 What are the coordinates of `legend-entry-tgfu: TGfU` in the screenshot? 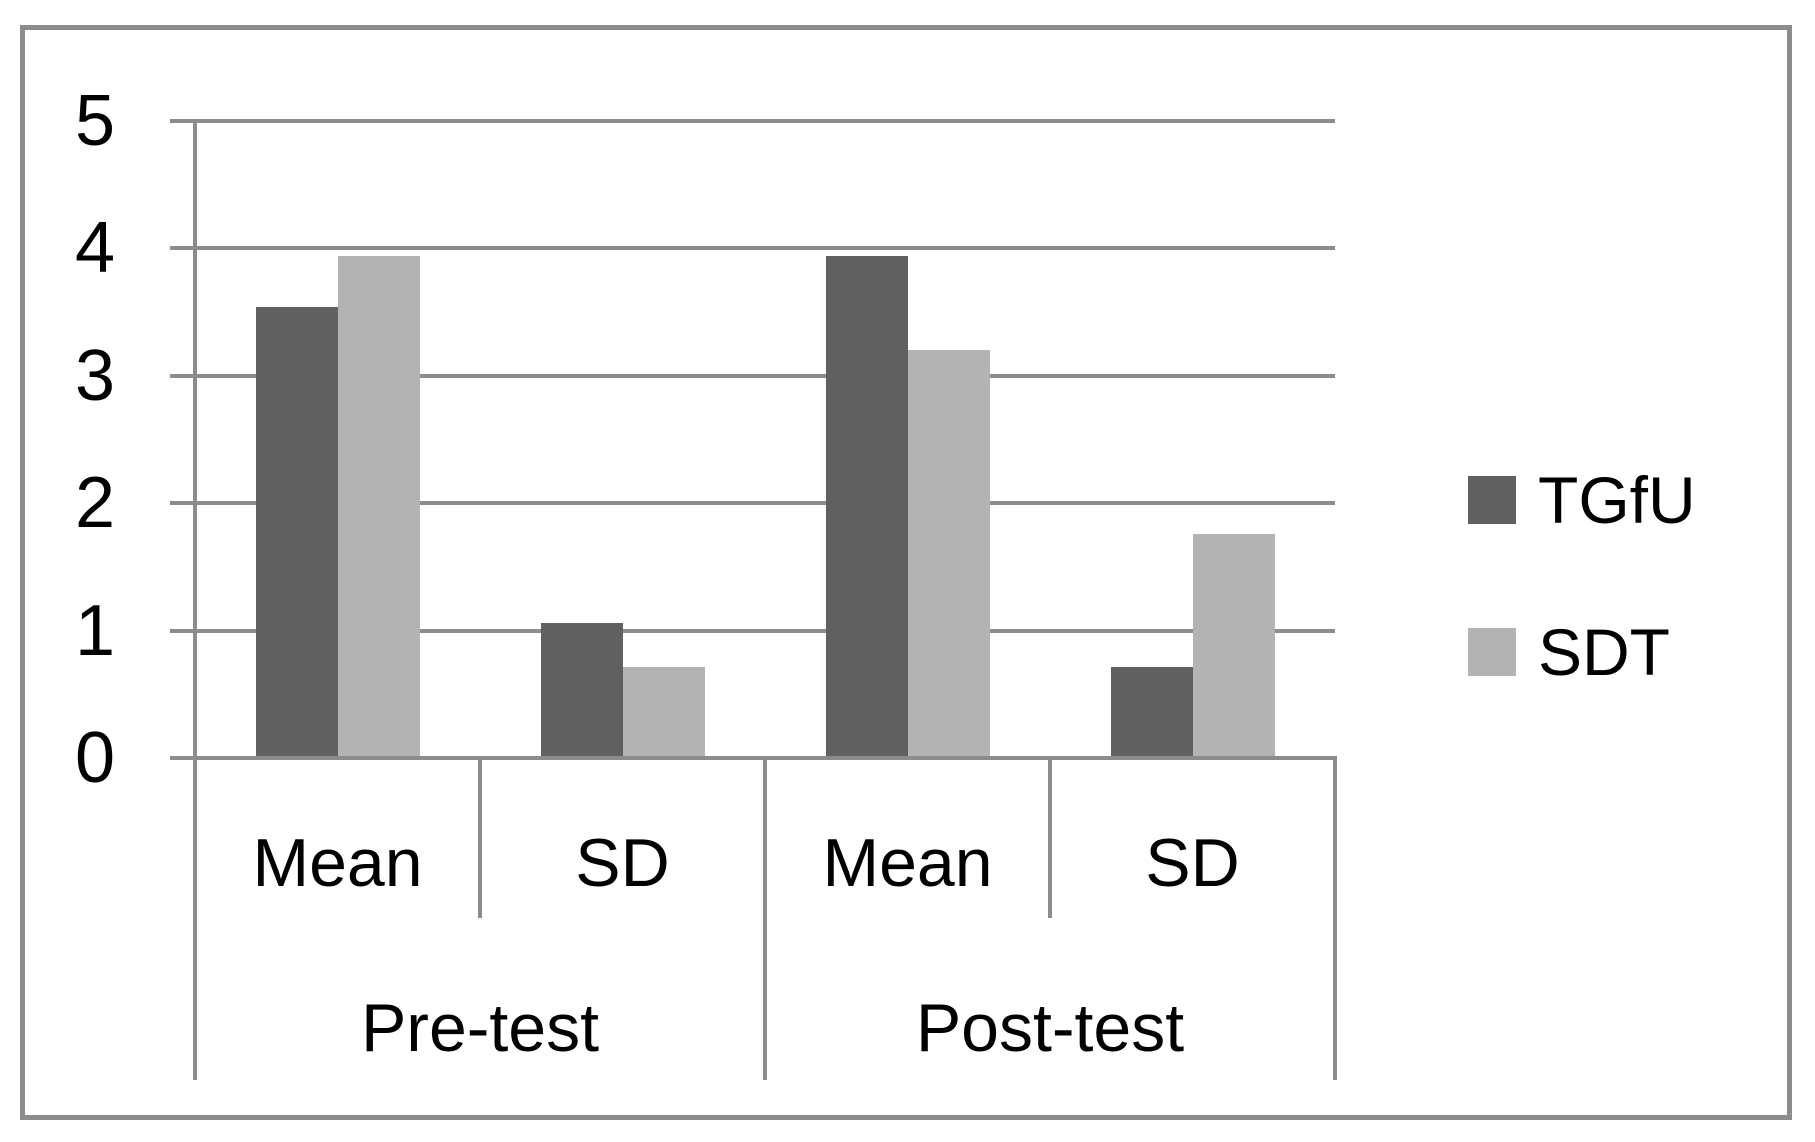 It's located at (1582, 500).